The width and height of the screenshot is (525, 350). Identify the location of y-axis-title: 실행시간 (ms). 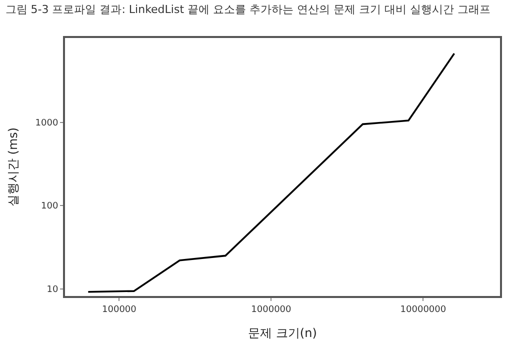
(13, 167).